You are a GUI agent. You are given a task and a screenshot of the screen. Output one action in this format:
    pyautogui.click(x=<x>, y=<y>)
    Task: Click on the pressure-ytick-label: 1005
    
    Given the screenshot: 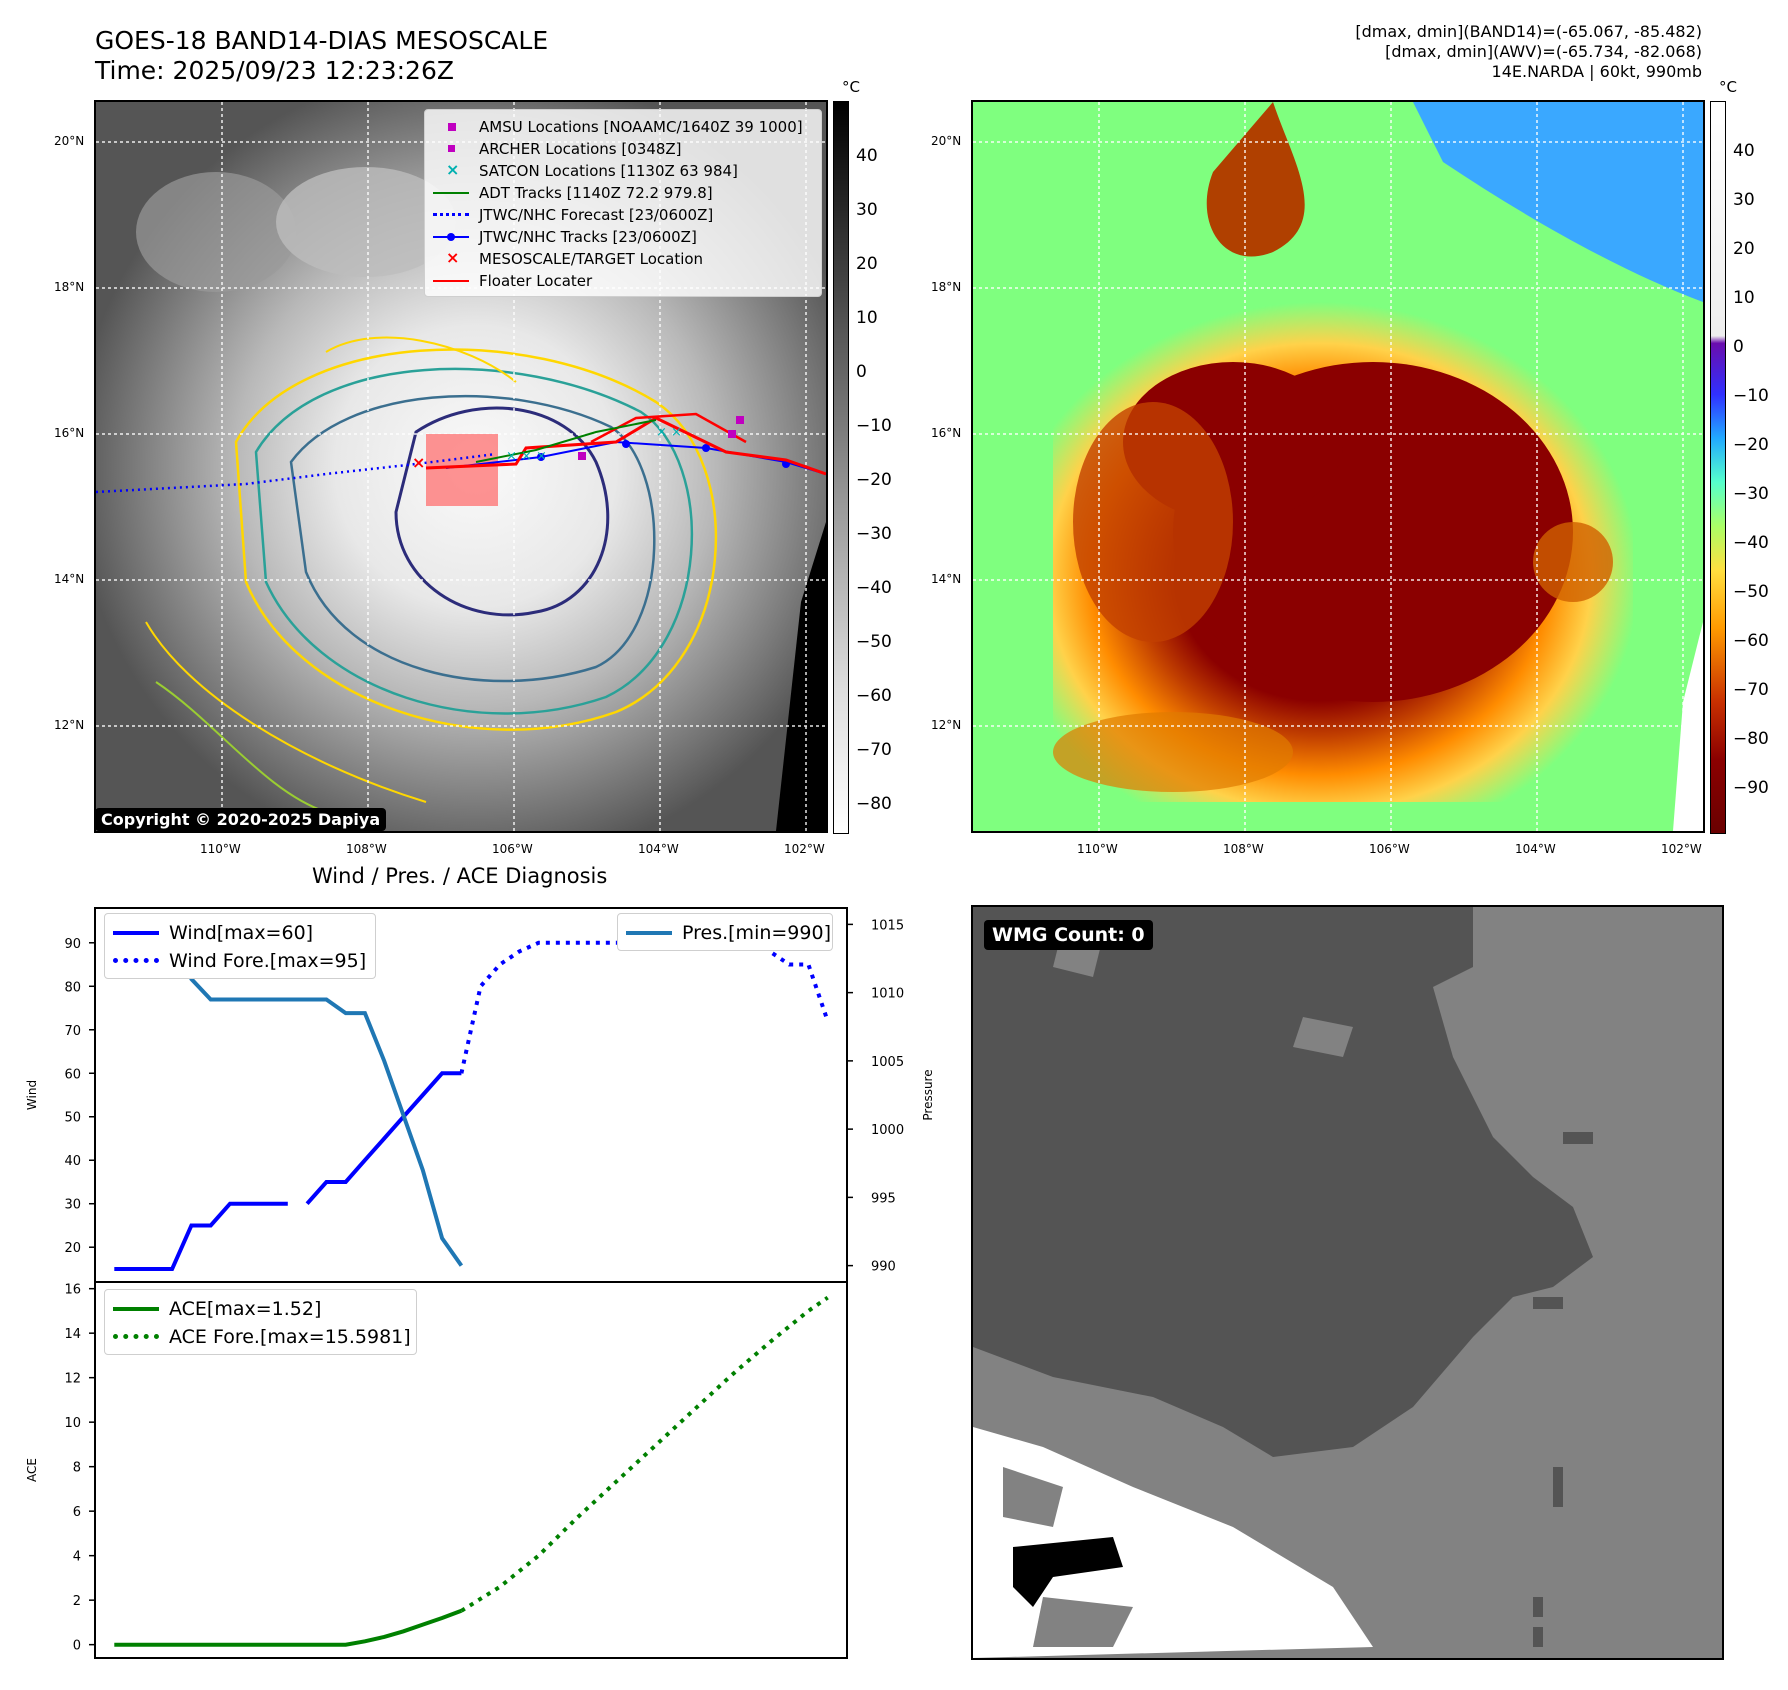 What is the action you would take?
    pyautogui.click(x=887, y=1062)
    